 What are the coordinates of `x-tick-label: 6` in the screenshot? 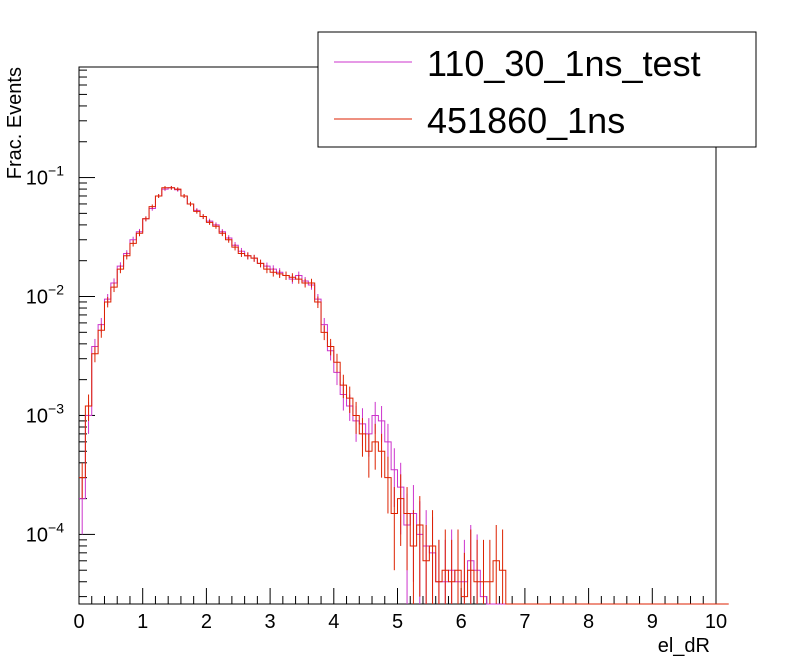 It's located at (461, 622).